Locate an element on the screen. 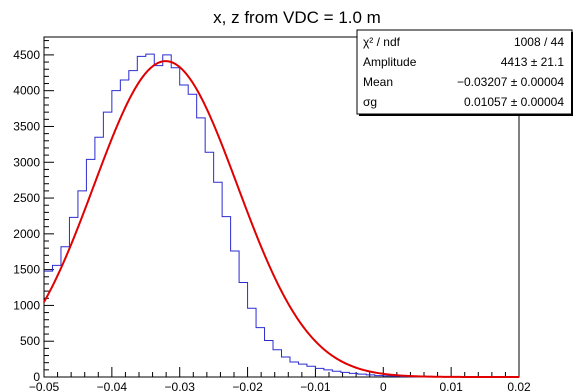 The width and height of the screenshot is (577, 392). y-tick-label: 3000 is located at coordinates (26, 162).